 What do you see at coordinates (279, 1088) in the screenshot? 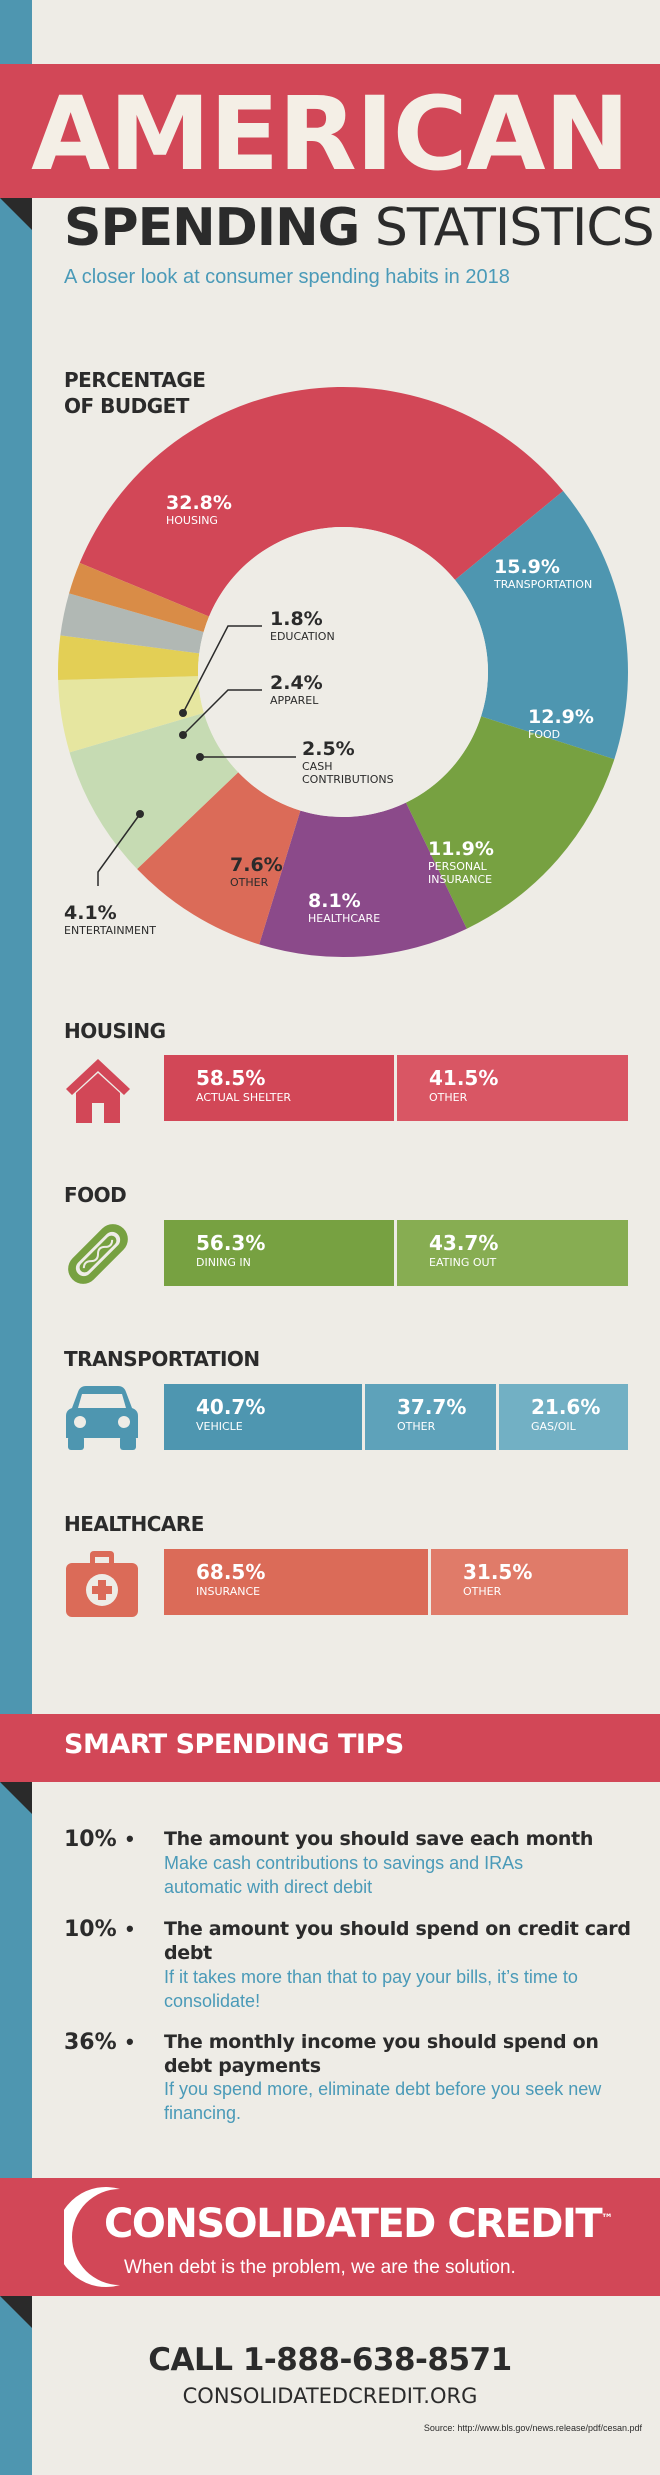
I see `housing-actual-shelter: 58.5% ACTUAL SHELTER` at bounding box center [279, 1088].